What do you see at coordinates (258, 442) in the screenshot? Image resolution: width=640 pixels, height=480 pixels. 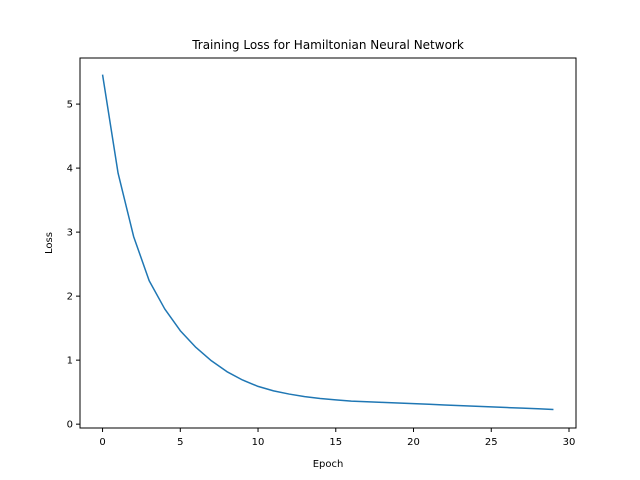 I see `x-tick-label: 10` at bounding box center [258, 442].